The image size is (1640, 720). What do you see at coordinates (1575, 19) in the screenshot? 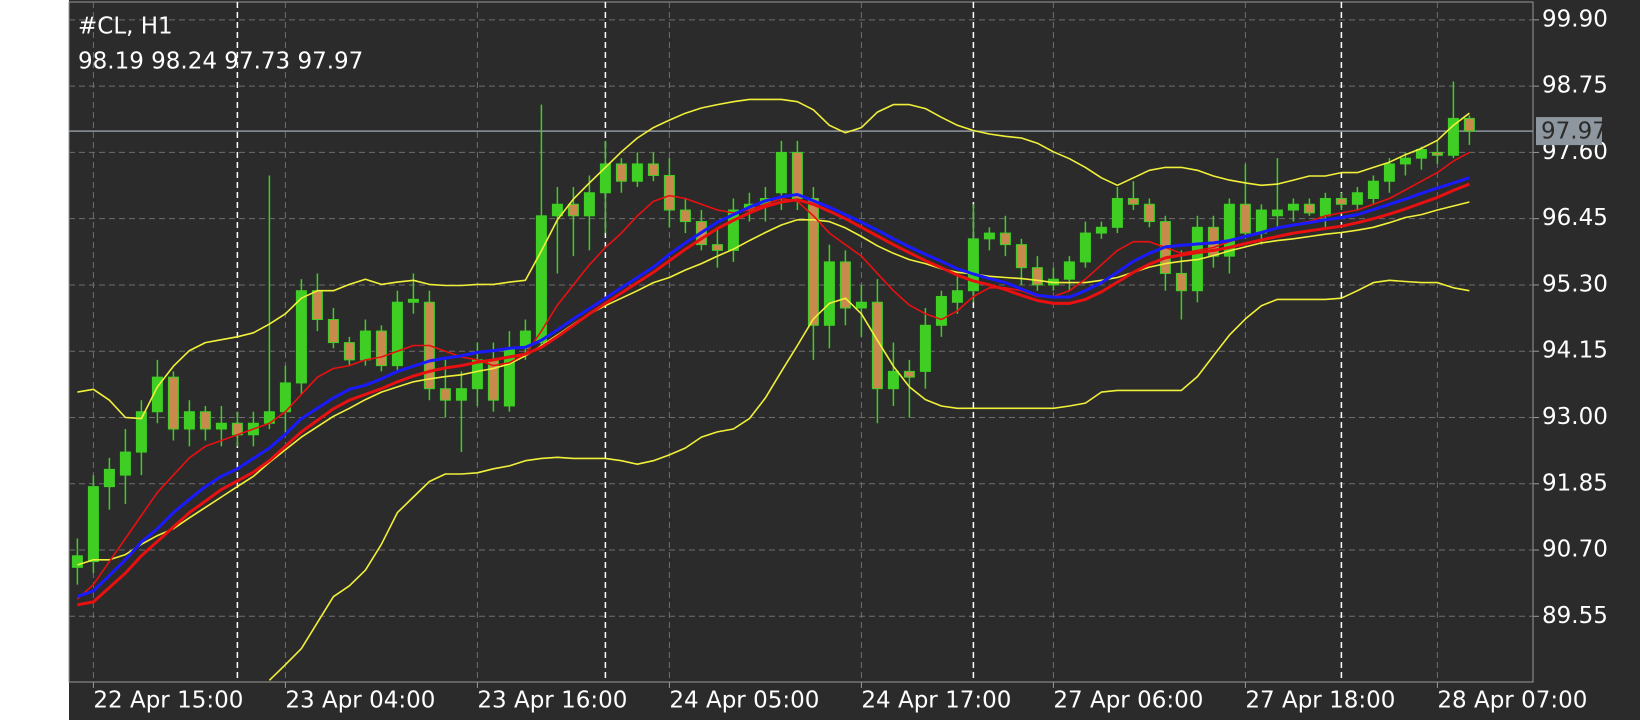
I see `y-tick-label: 99.90` at bounding box center [1575, 19].